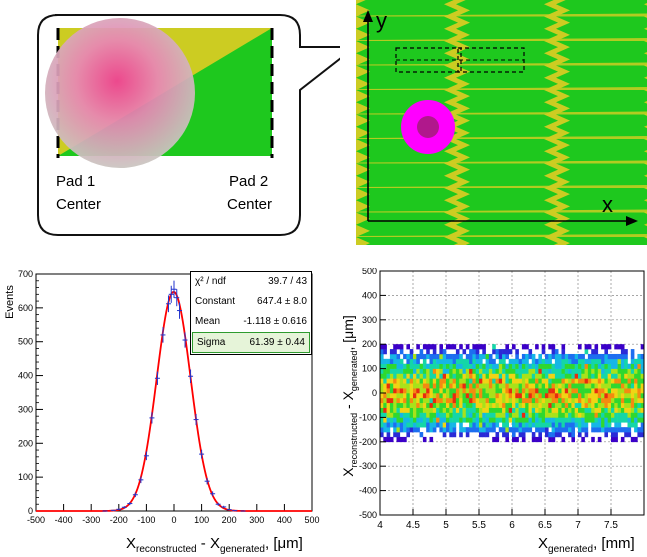  Describe the element at coordinates (601, 224) in the screenshot. I see `zigzag-pad-r9-c2` at that location.